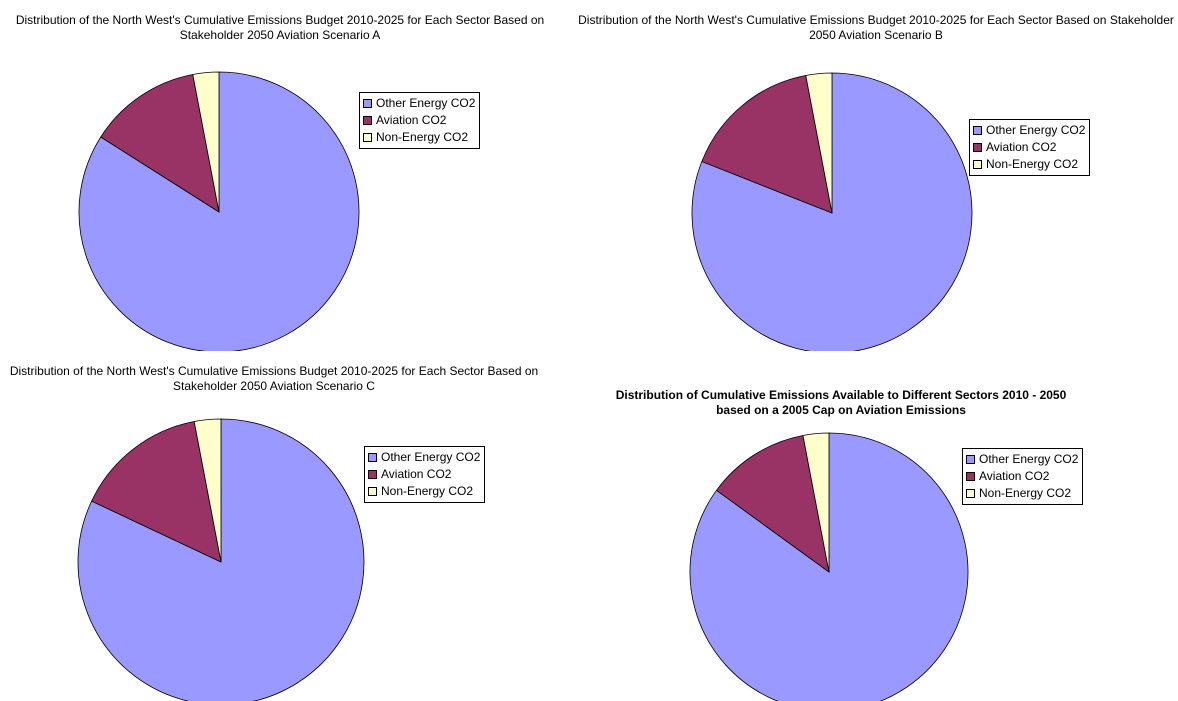 This screenshot has height=701, width=1178. I want to click on pie-chart-b, so click(832, 211).